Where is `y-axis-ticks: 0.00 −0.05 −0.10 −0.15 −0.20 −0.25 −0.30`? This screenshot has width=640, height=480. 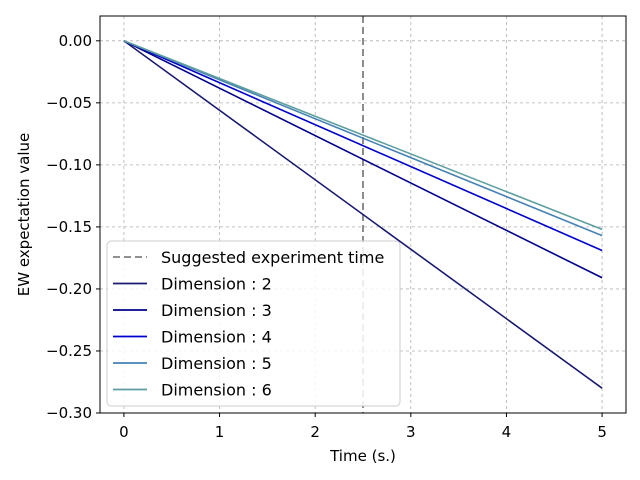
y-axis-ticks: 0.00 −0.05 −0.10 −0.15 −0.20 −0.25 −0.30 is located at coordinates (73, 227).